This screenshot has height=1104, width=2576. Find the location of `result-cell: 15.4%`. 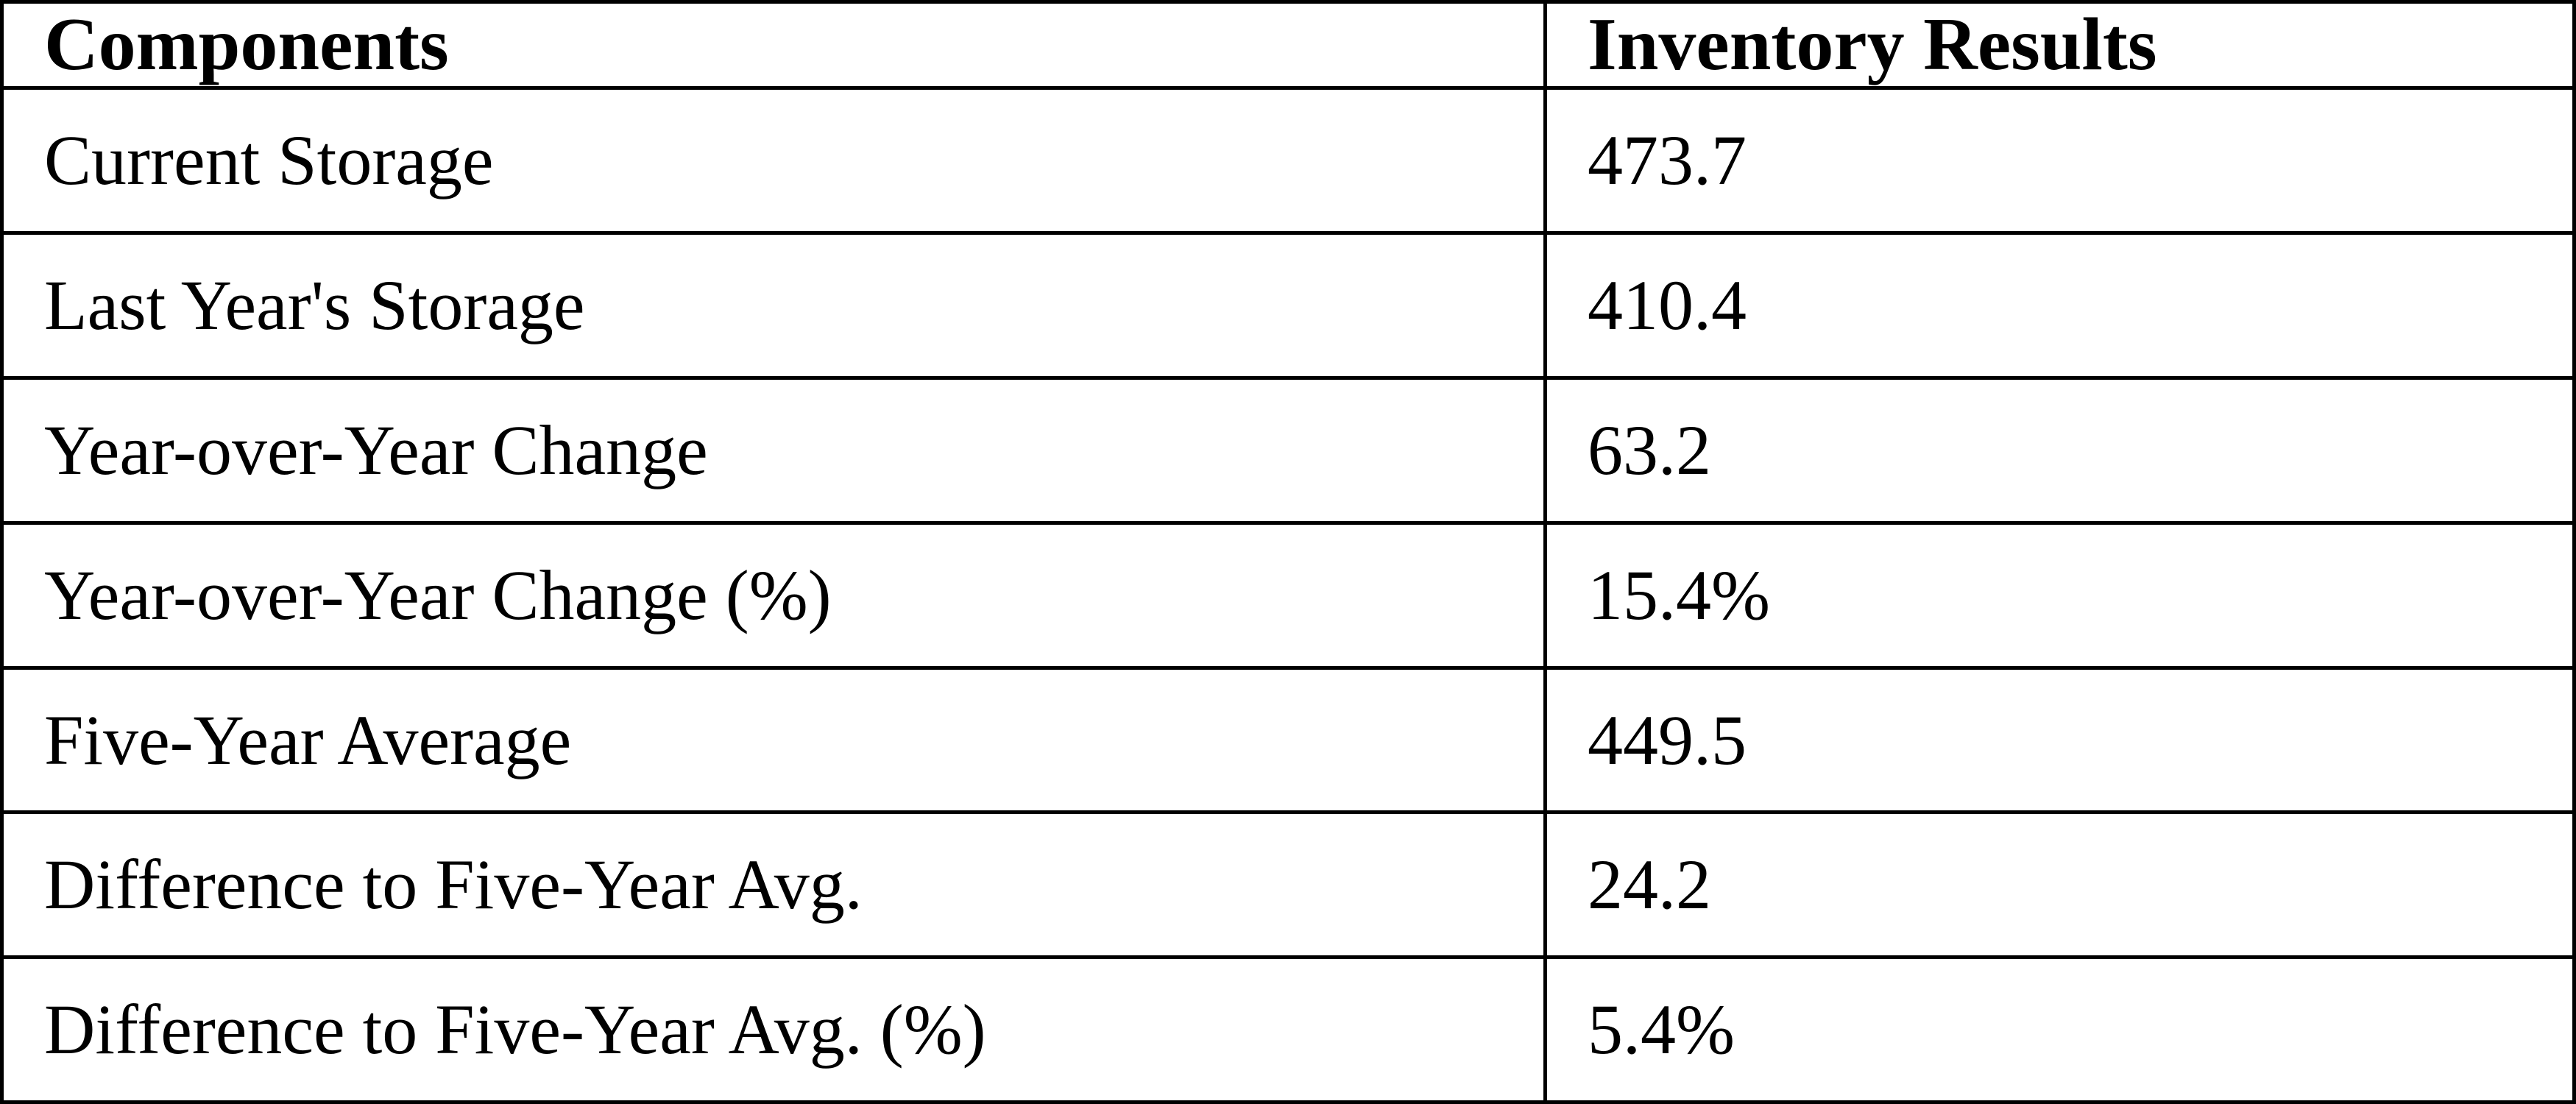

result-cell: 15.4% is located at coordinates (2059, 595).